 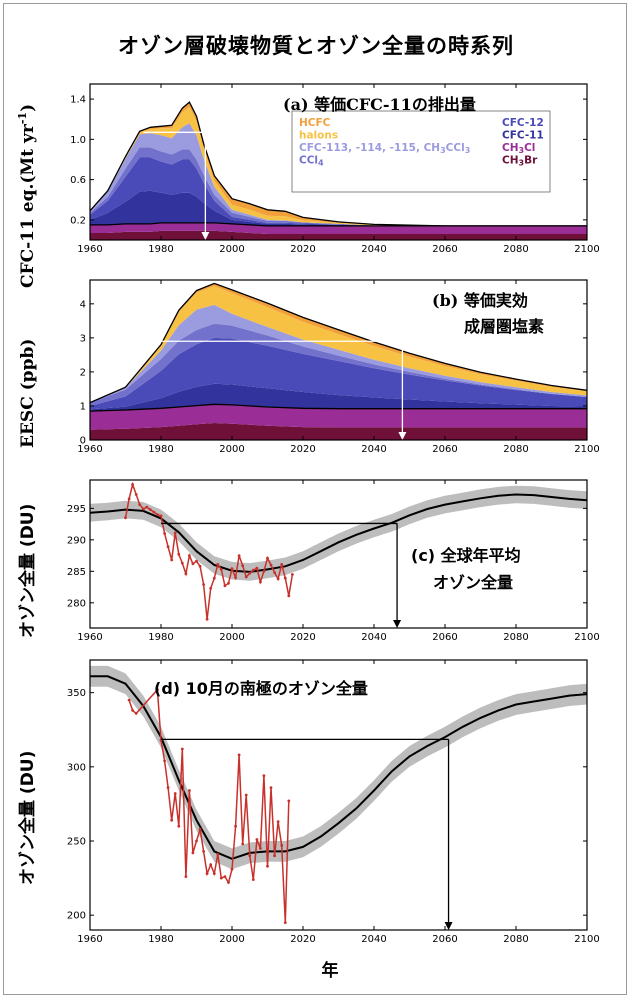 I want to click on y-tick-label: 2, so click(x=83, y=372).